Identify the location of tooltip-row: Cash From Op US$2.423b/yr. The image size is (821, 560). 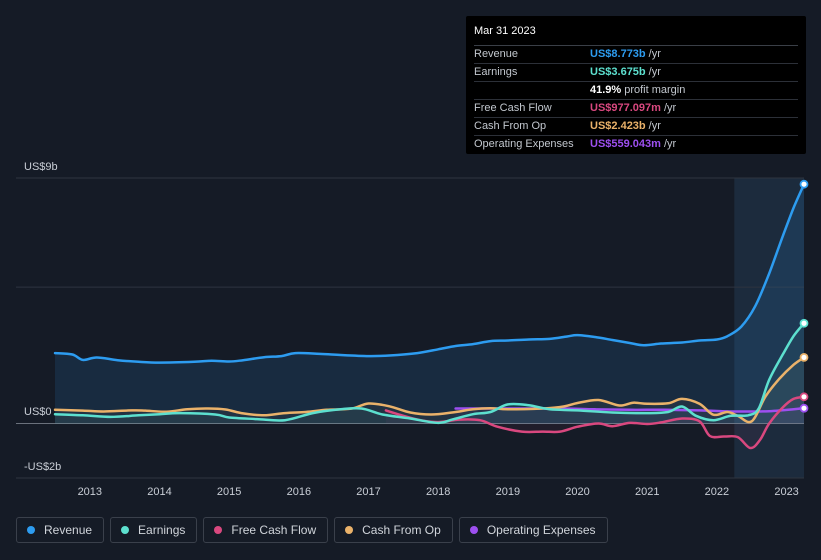
(636, 127).